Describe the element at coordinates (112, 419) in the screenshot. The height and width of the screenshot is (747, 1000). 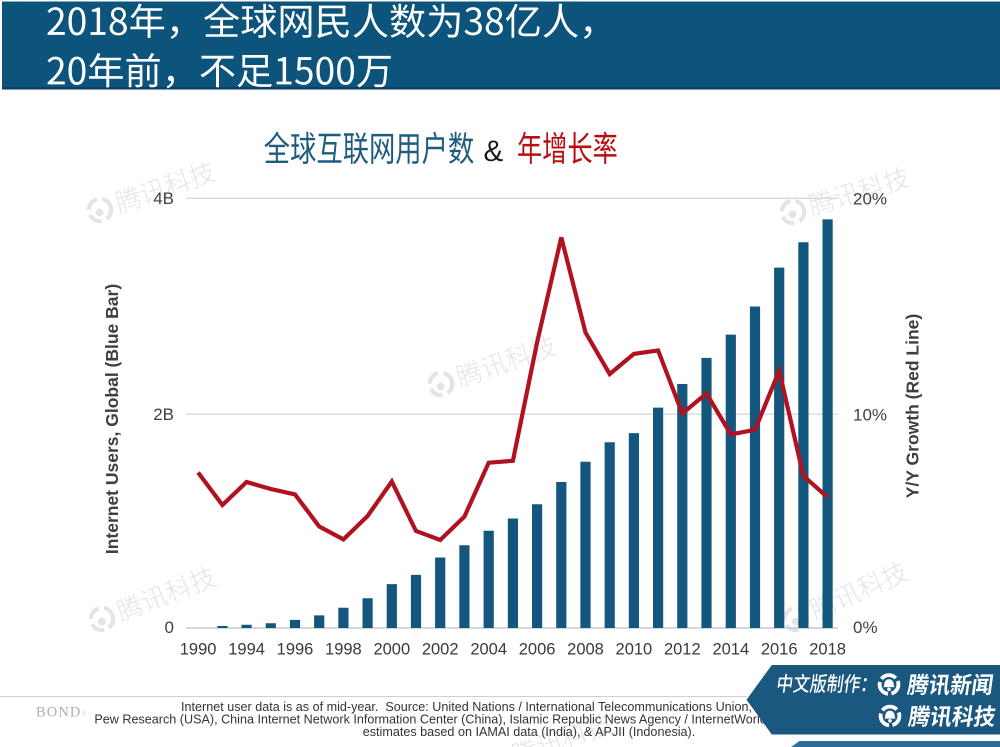
I see `svg-text:Internet Users, Global (Blue B: Internet Users, Global (Blue Bar)` at that location.